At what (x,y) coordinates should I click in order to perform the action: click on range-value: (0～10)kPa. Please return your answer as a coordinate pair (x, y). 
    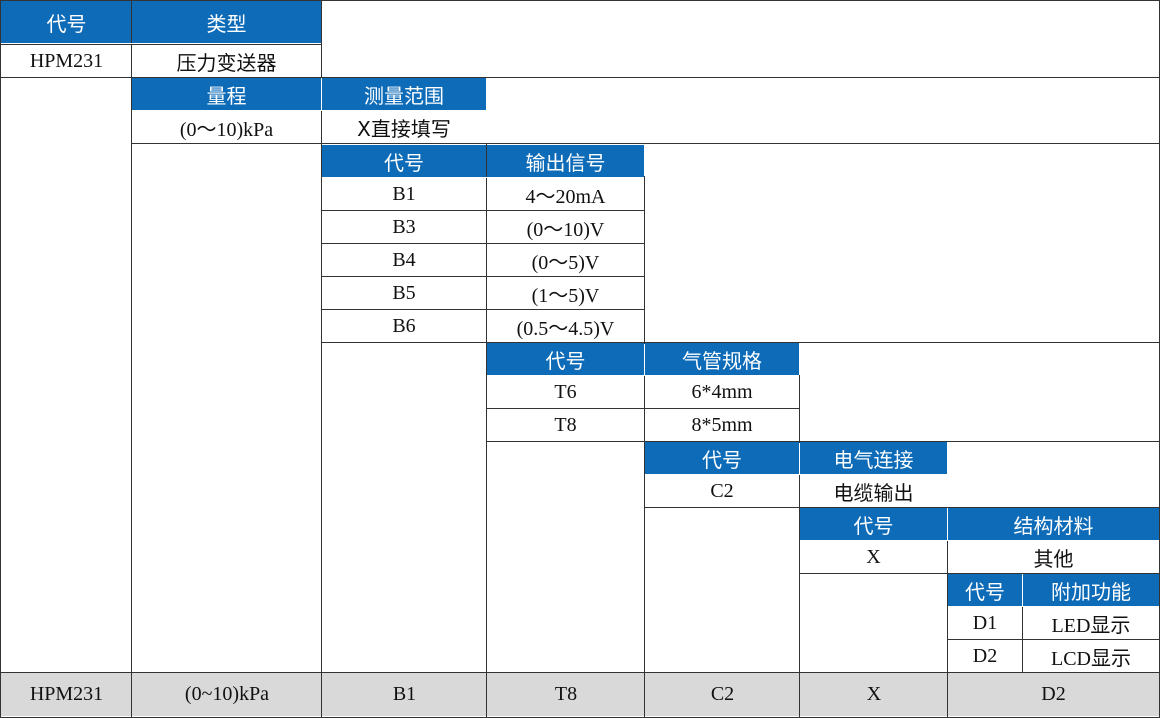
    Looking at the image, I should click on (226, 129).